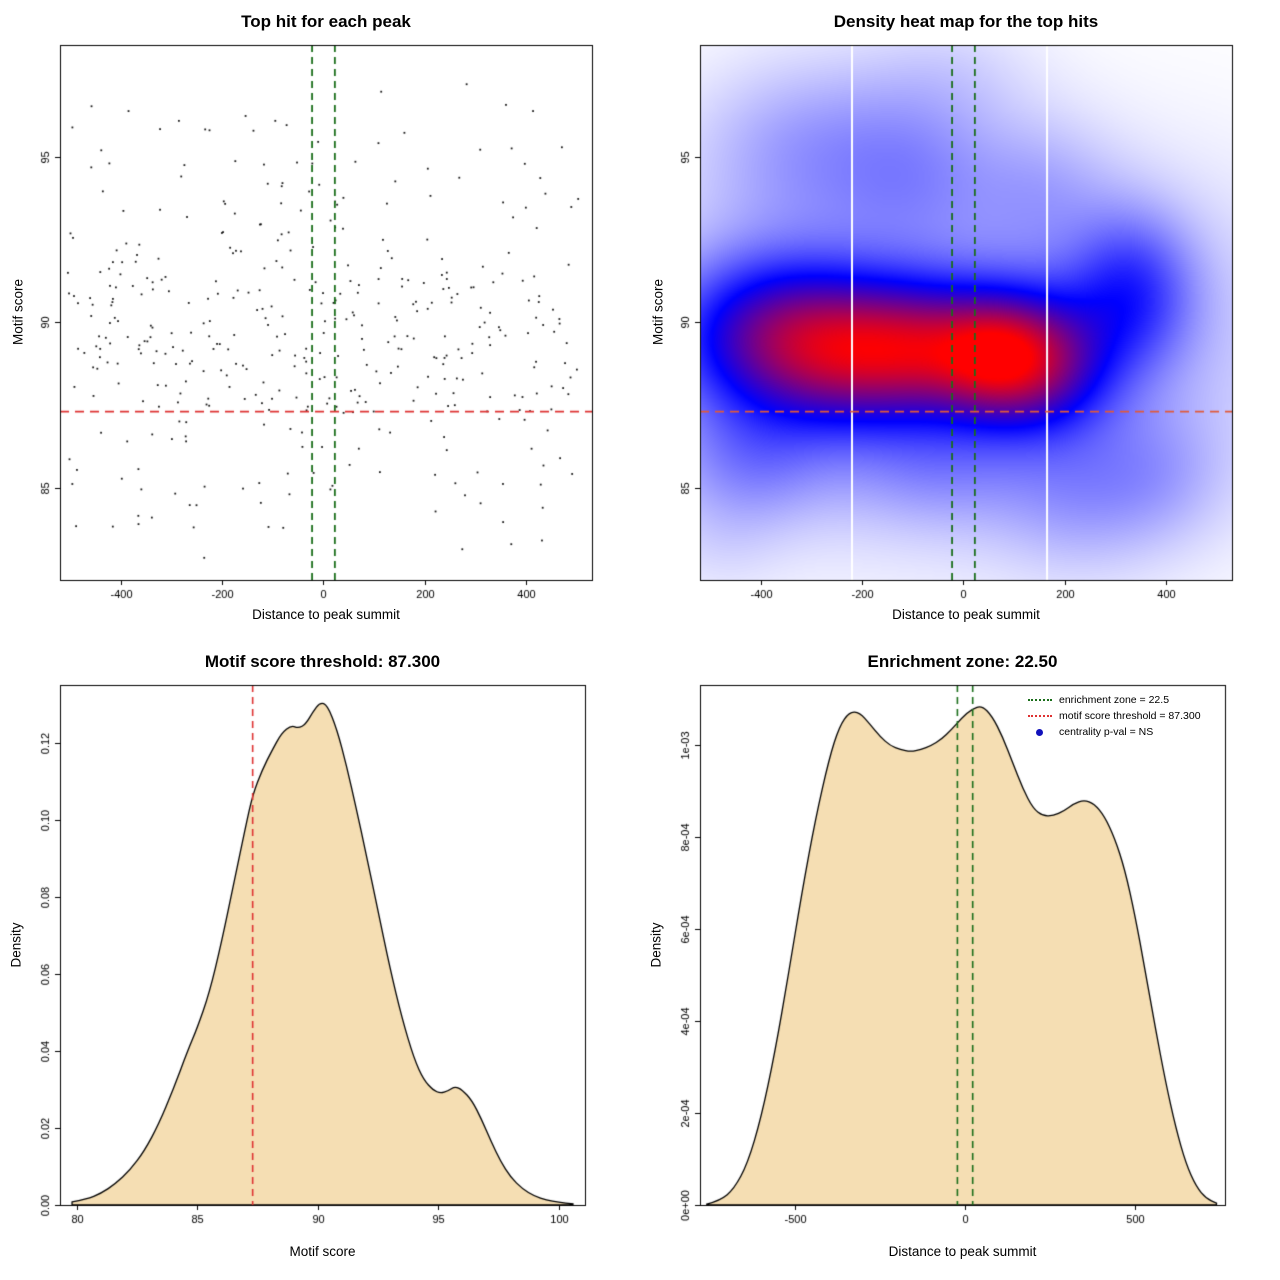 This screenshot has height=1280, width=1280. I want to click on heatmap-title: Density heat map for the top hits, so click(966, 21).